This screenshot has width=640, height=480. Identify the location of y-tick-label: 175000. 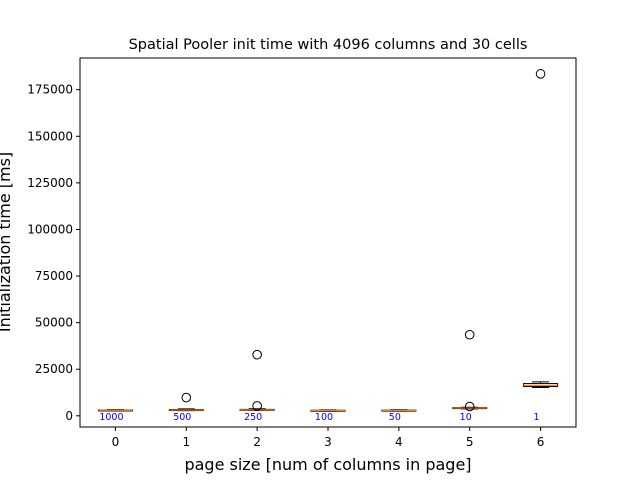
(50, 90).